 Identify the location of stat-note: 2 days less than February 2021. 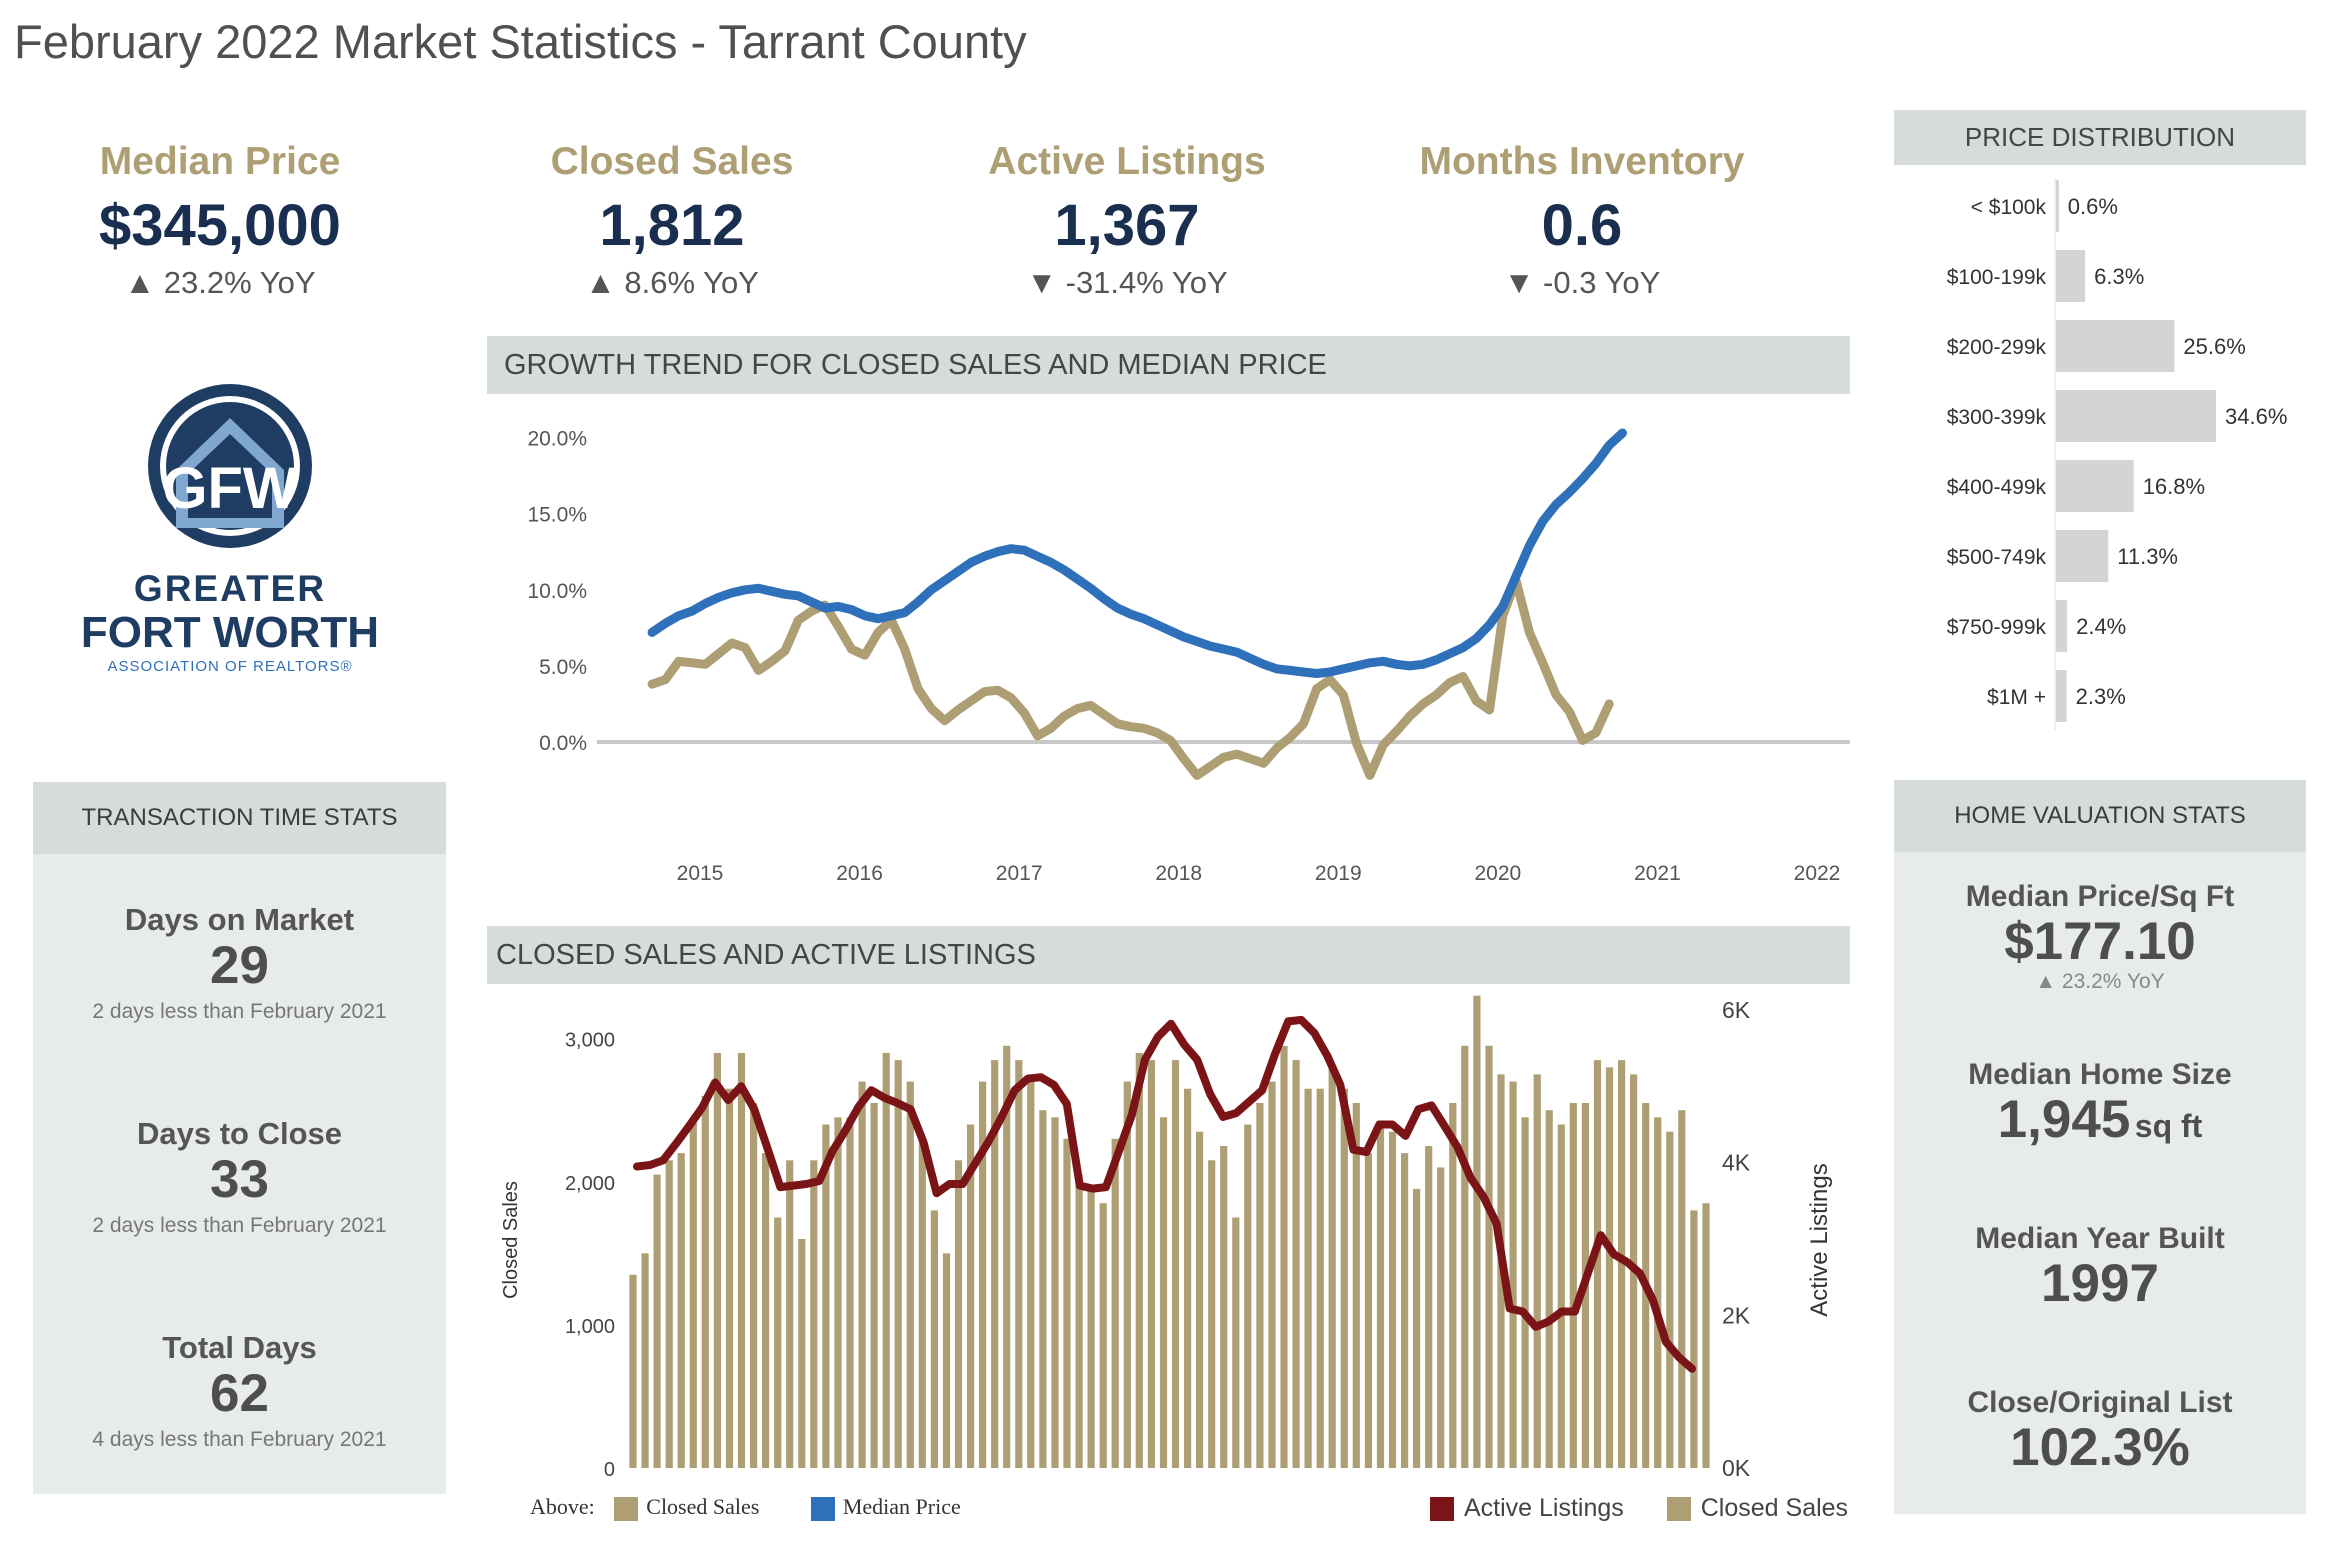
(239, 1225).